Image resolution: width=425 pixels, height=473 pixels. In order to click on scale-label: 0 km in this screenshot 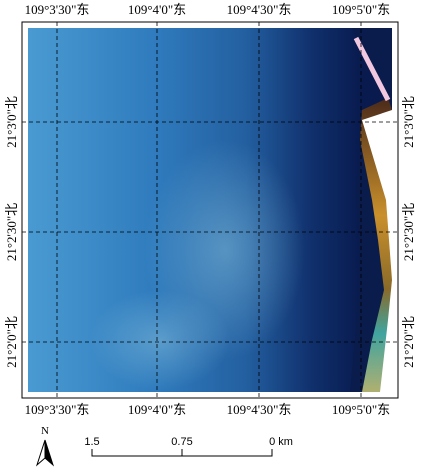, I will do `click(281, 442)`.